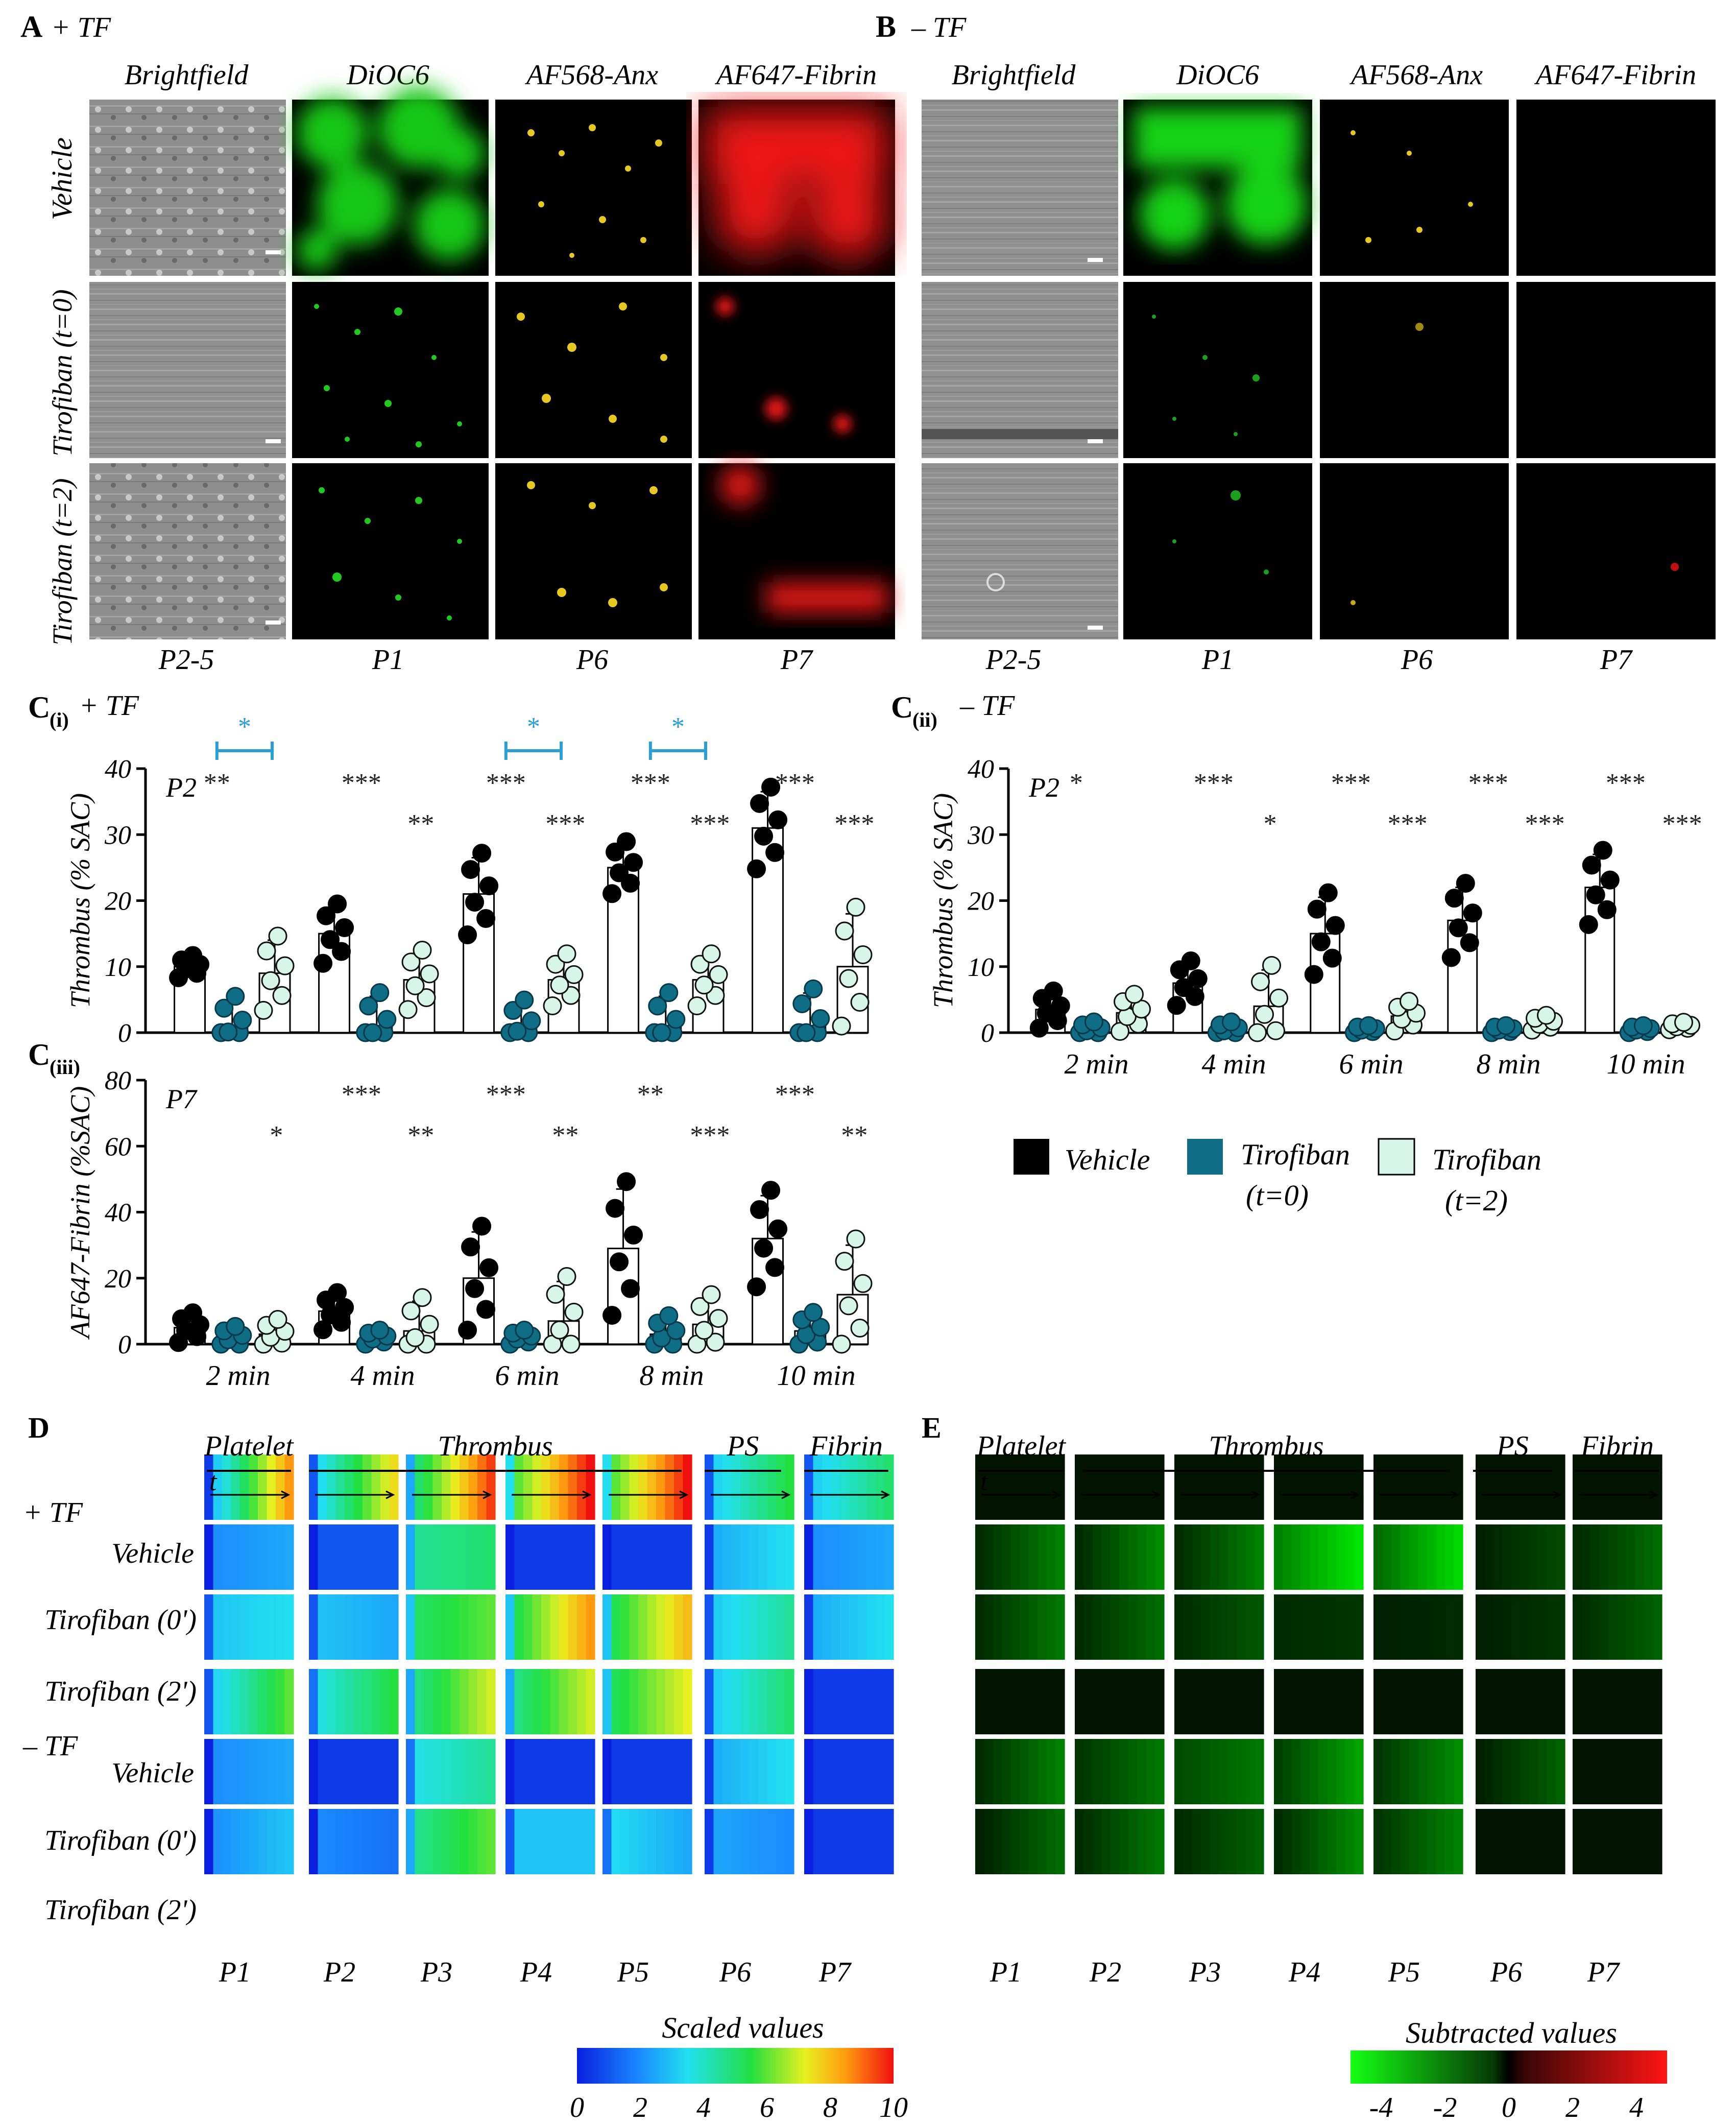 This screenshot has height=2124, width=1736. What do you see at coordinates (650, 1094) in the screenshot?
I see `significance-vs-t0: **` at bounding box center [650, 1094].